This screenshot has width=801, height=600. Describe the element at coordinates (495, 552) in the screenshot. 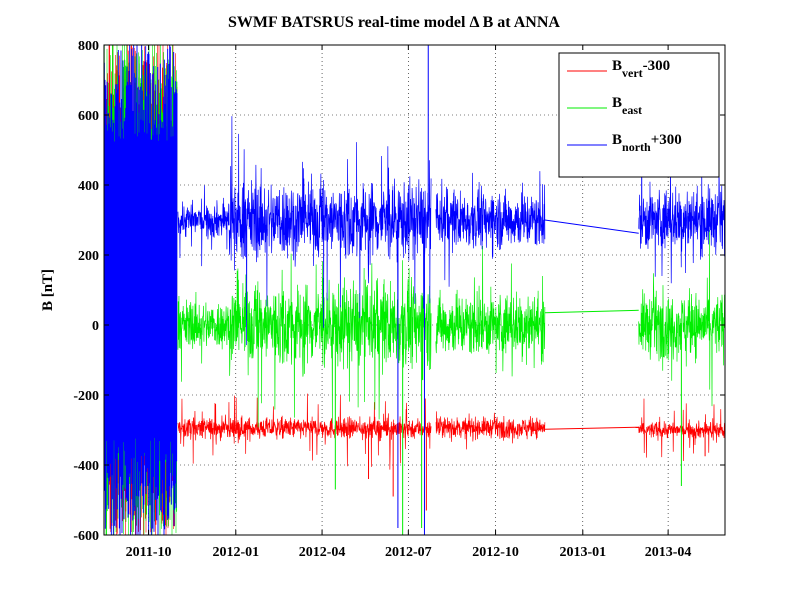

I see `x-tick-label: 2012-10` at that location.